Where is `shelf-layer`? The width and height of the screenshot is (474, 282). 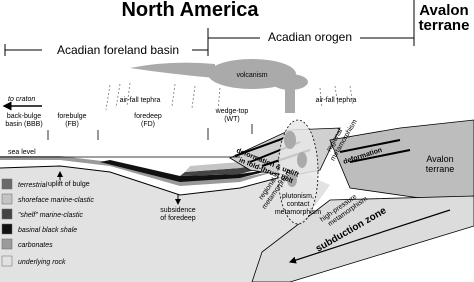
shelf-layer is located at coordinates (235, 167).